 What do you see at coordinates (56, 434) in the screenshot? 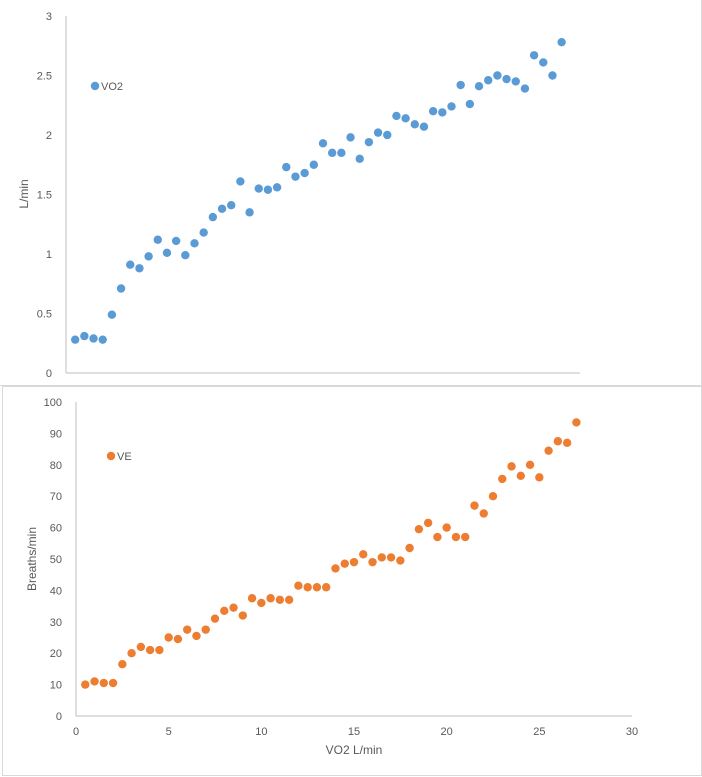
I see `y-tick-label: 90` at bounding box center [56, 434].